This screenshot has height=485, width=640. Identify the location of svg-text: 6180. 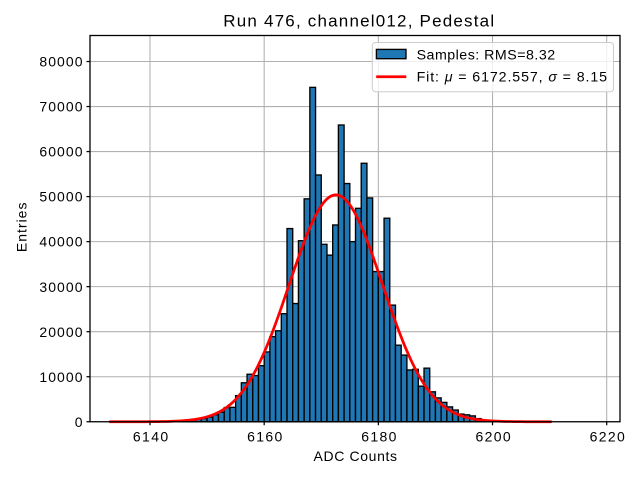
(379, 436).